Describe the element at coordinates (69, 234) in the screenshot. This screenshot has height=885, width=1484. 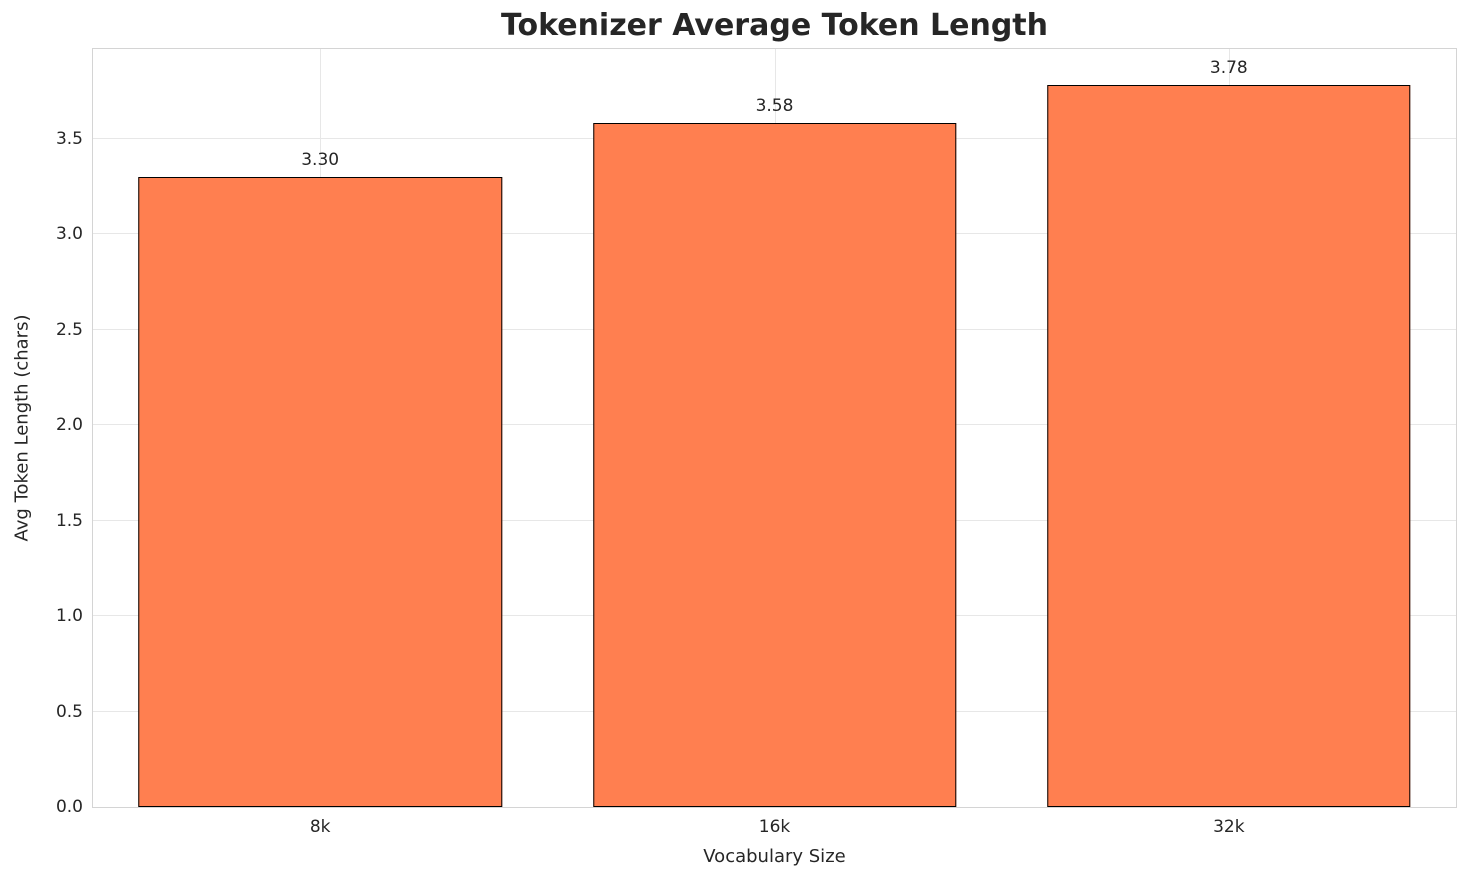
I see `y-tick-label: 3.0` at that location.